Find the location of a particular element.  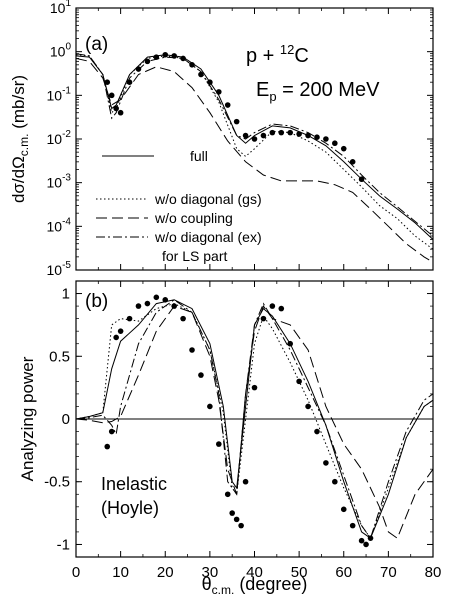

x-tick-label: 40 is located at coordinates (254, 572).